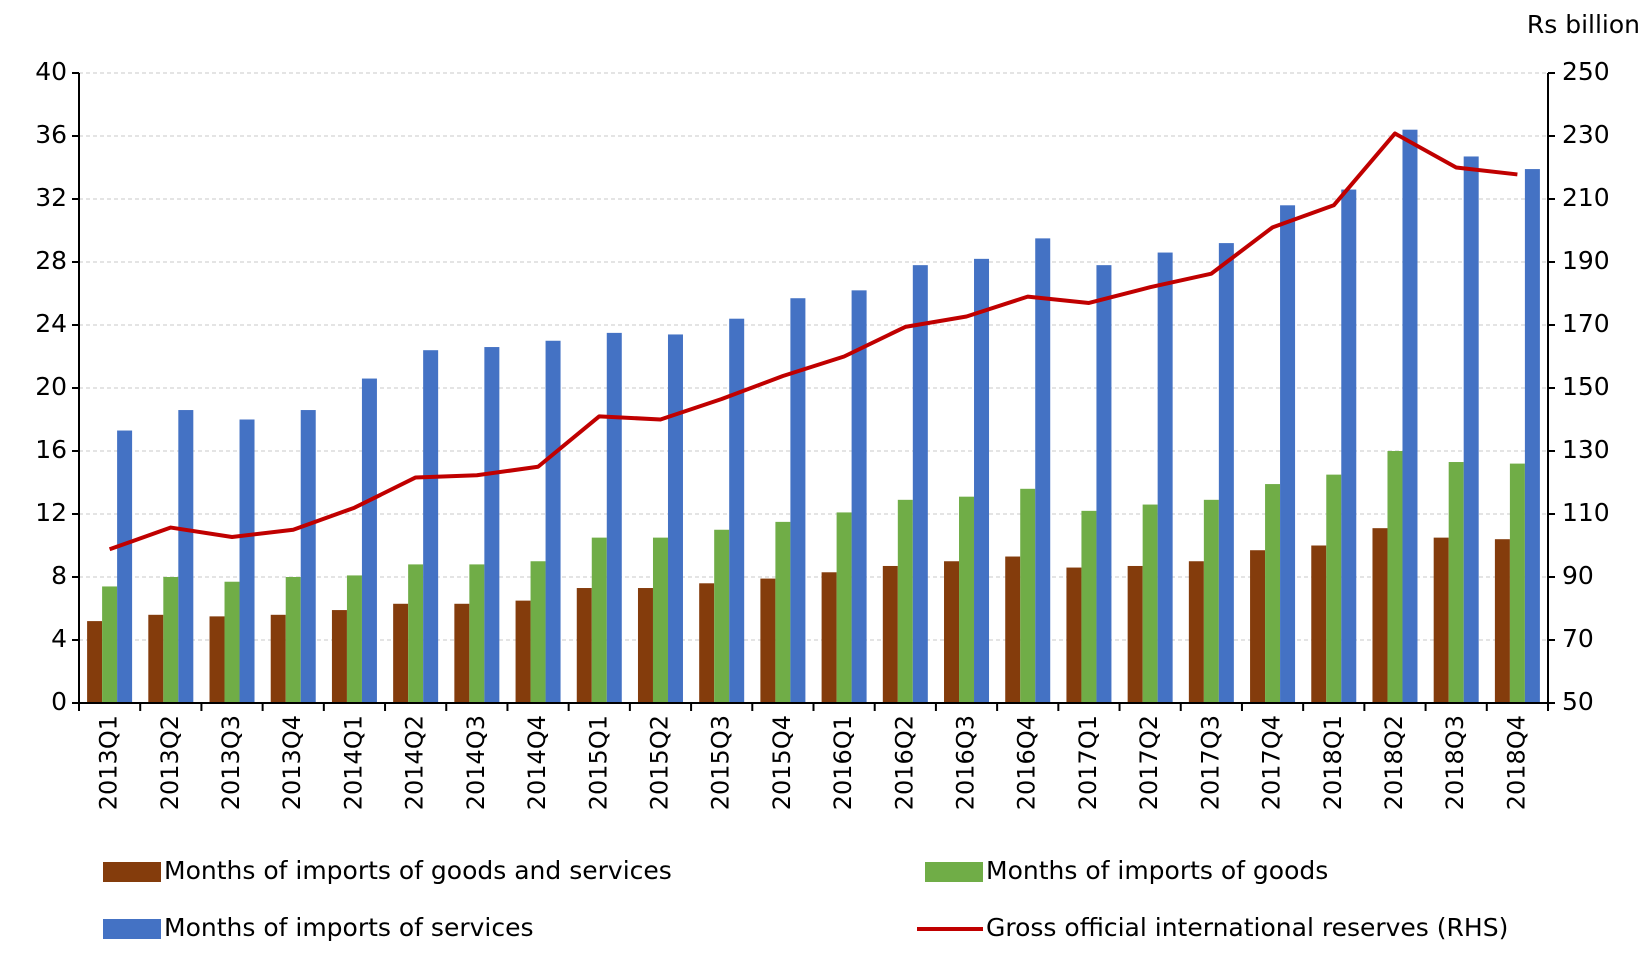 This screenshot has height=956, width=1650. Describe the element at coordinates (1027, 762) in the screenshot. I see `x-tick-label: 2016Q4` at that location.